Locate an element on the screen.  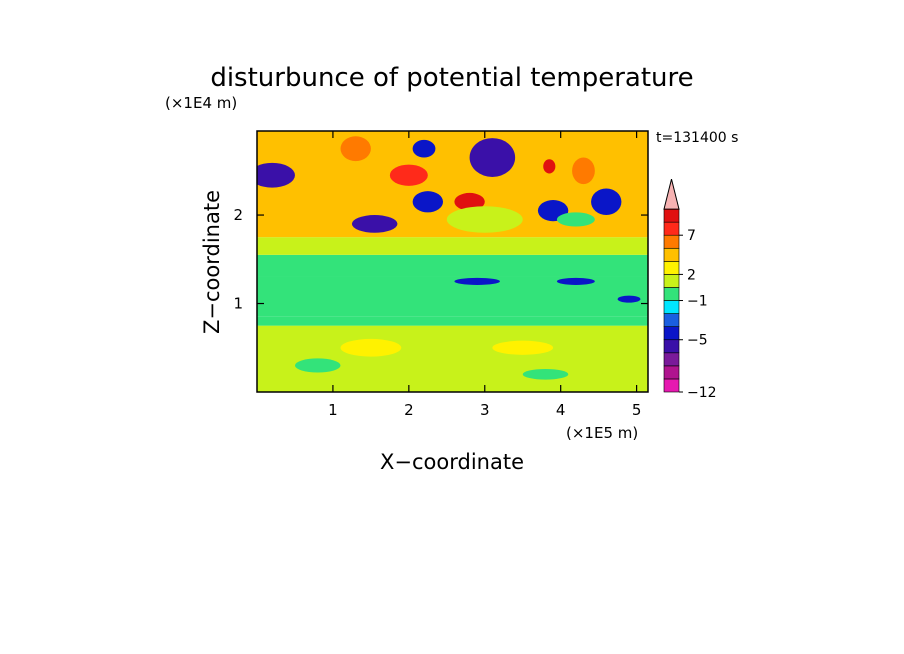
colorbar-extend-arrow is located at coordinates (671, 194).